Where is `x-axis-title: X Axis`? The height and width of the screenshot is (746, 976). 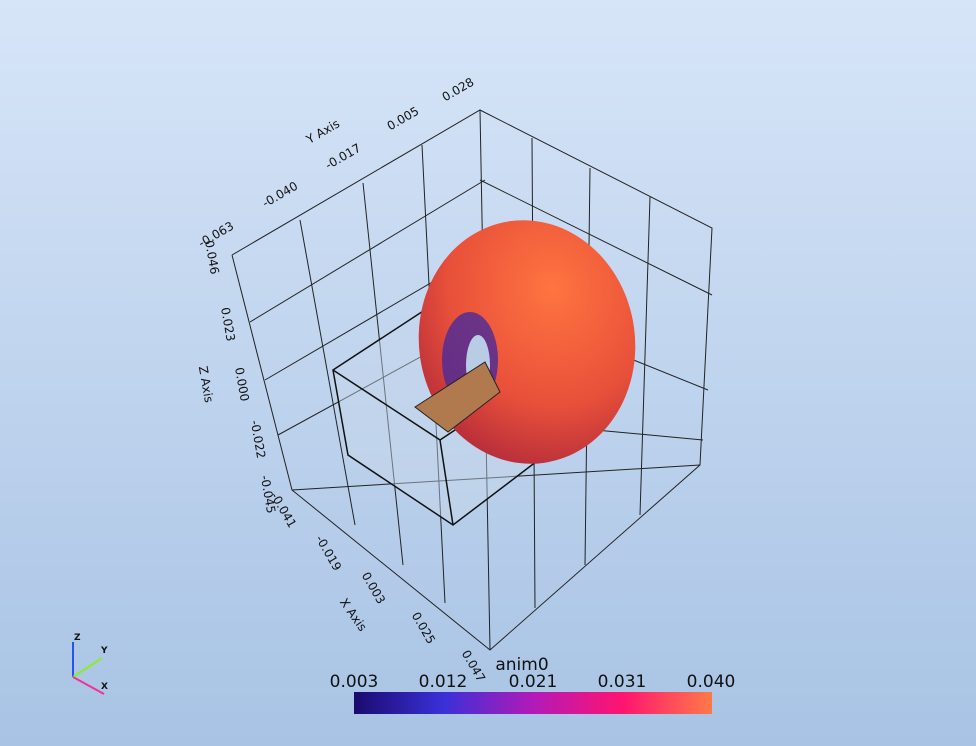 x-axis-title: X Axis is located at coordinates (353, 615).